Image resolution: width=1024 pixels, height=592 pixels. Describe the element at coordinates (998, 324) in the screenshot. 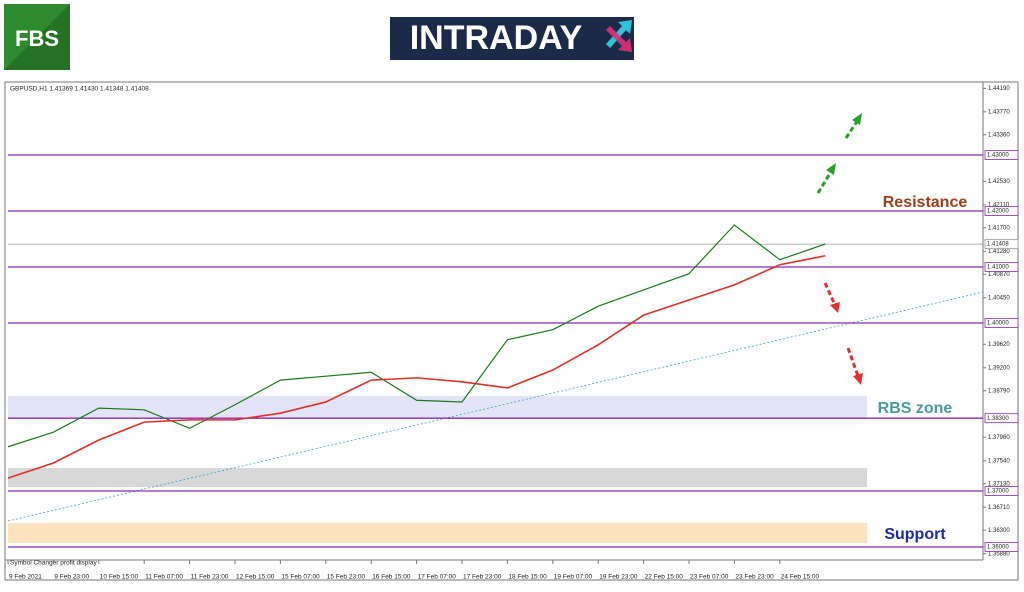

I see `level-label: 1.40000` at that location.